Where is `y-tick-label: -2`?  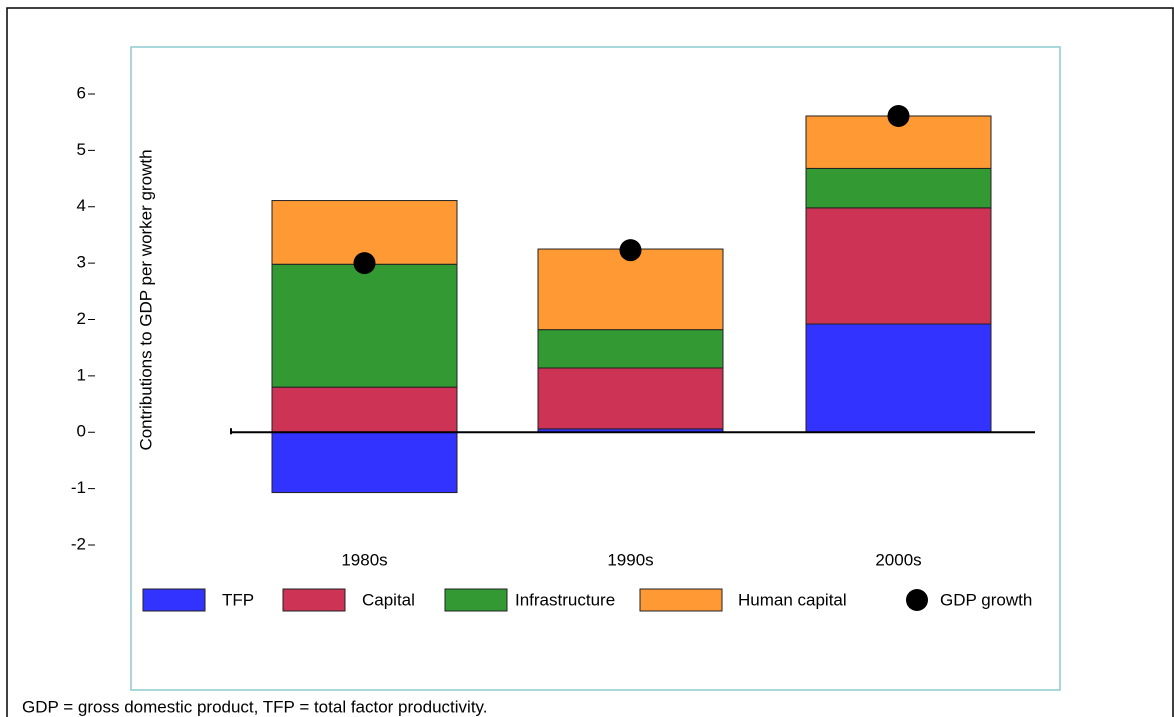 y-tick-label: -2 is located at coordinates (78, 543).